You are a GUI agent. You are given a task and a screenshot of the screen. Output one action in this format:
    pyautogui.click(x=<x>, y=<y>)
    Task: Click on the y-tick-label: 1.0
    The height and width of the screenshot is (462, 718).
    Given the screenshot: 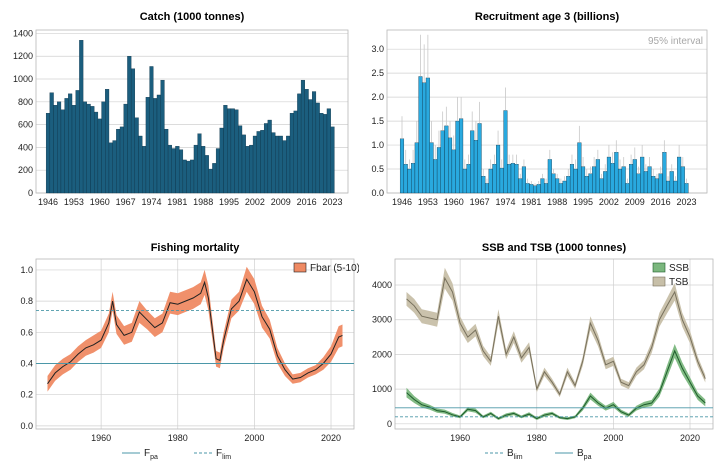 What is the action you would take?
    pyautogui.click(x=377, y=145)
    